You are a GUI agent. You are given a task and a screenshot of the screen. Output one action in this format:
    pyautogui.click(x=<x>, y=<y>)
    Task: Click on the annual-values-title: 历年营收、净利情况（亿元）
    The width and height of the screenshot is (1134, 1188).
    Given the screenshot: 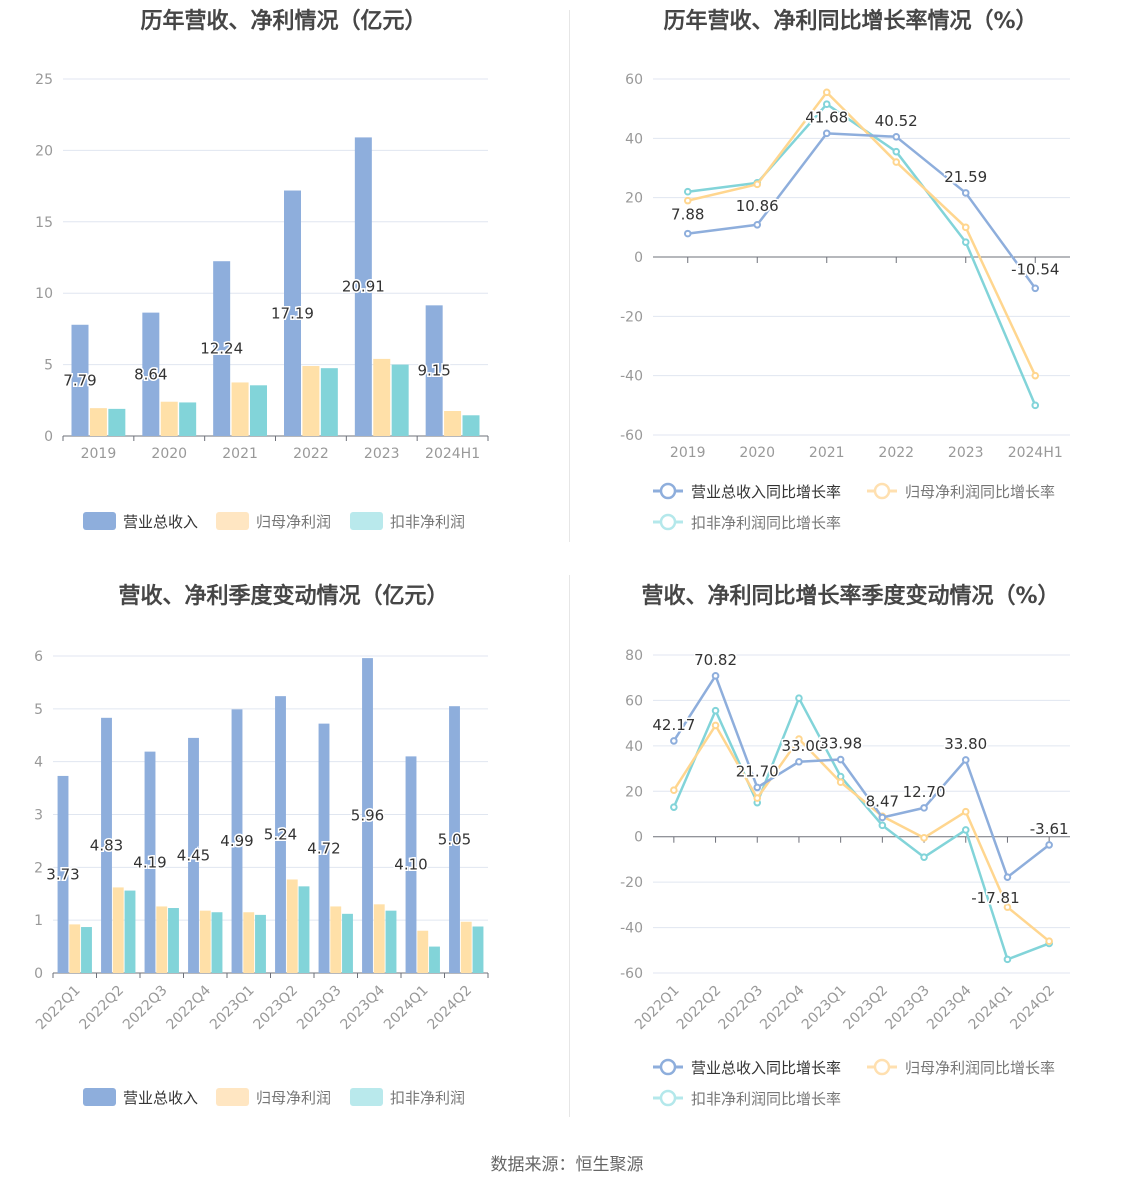 What is the action you would take?
    pyautogui.click(x=283, y=21)
    